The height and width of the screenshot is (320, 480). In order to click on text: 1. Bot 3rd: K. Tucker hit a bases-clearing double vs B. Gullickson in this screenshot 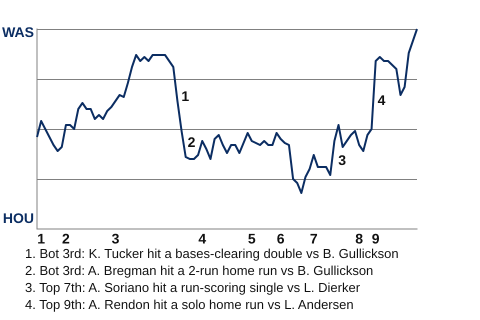, I will do `click(212, 253)`.